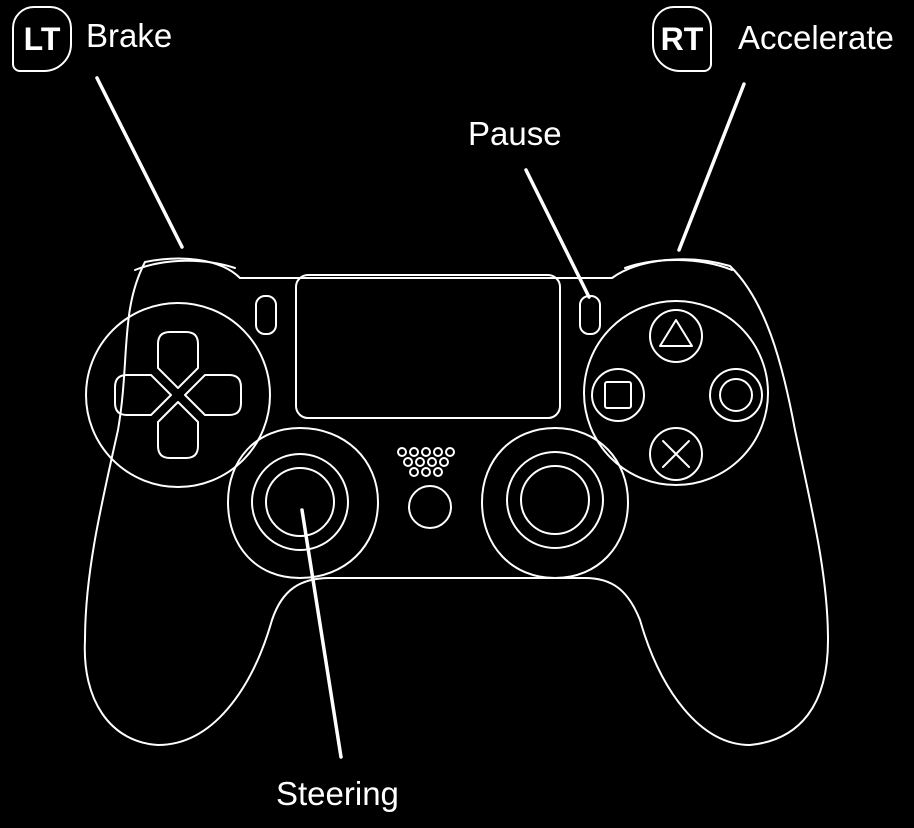  I want to click on accelerate-label: Accelerate, so click(816, 37).